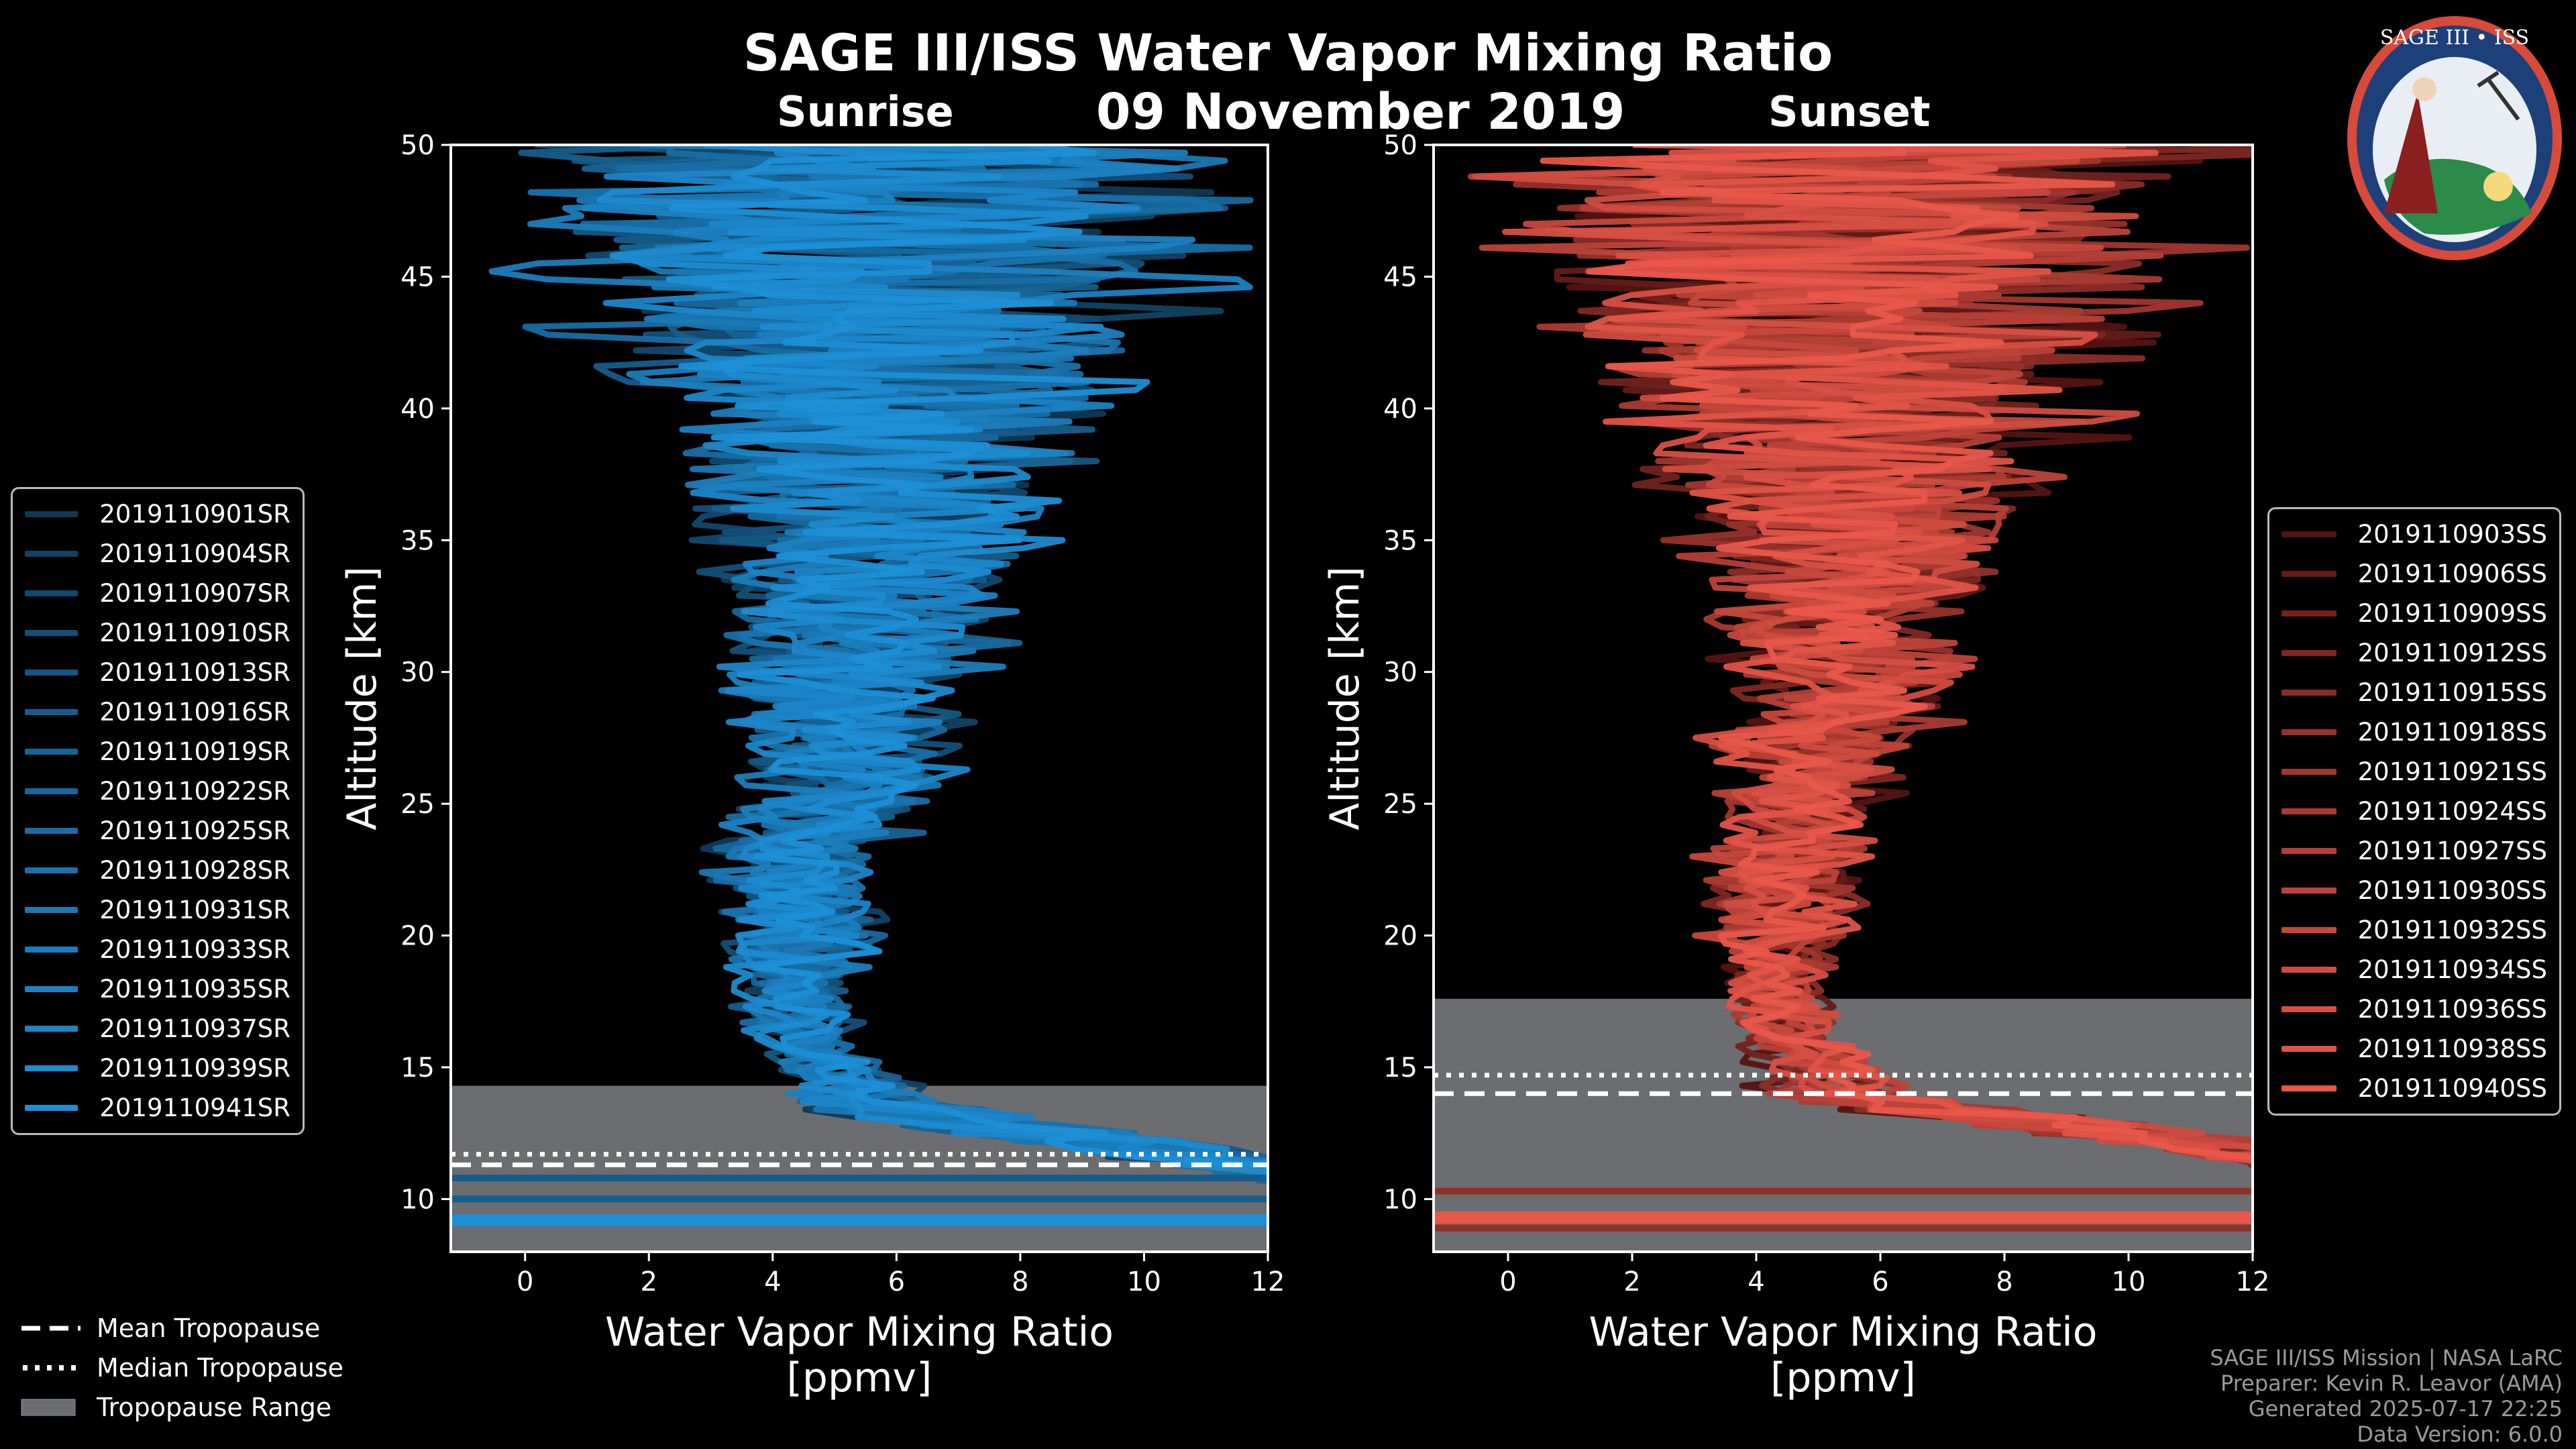 Image resolution: width=2576 pixels, height=1449 pixels. I want to click on legend-label: 2019110933SR, so click(194, 949).